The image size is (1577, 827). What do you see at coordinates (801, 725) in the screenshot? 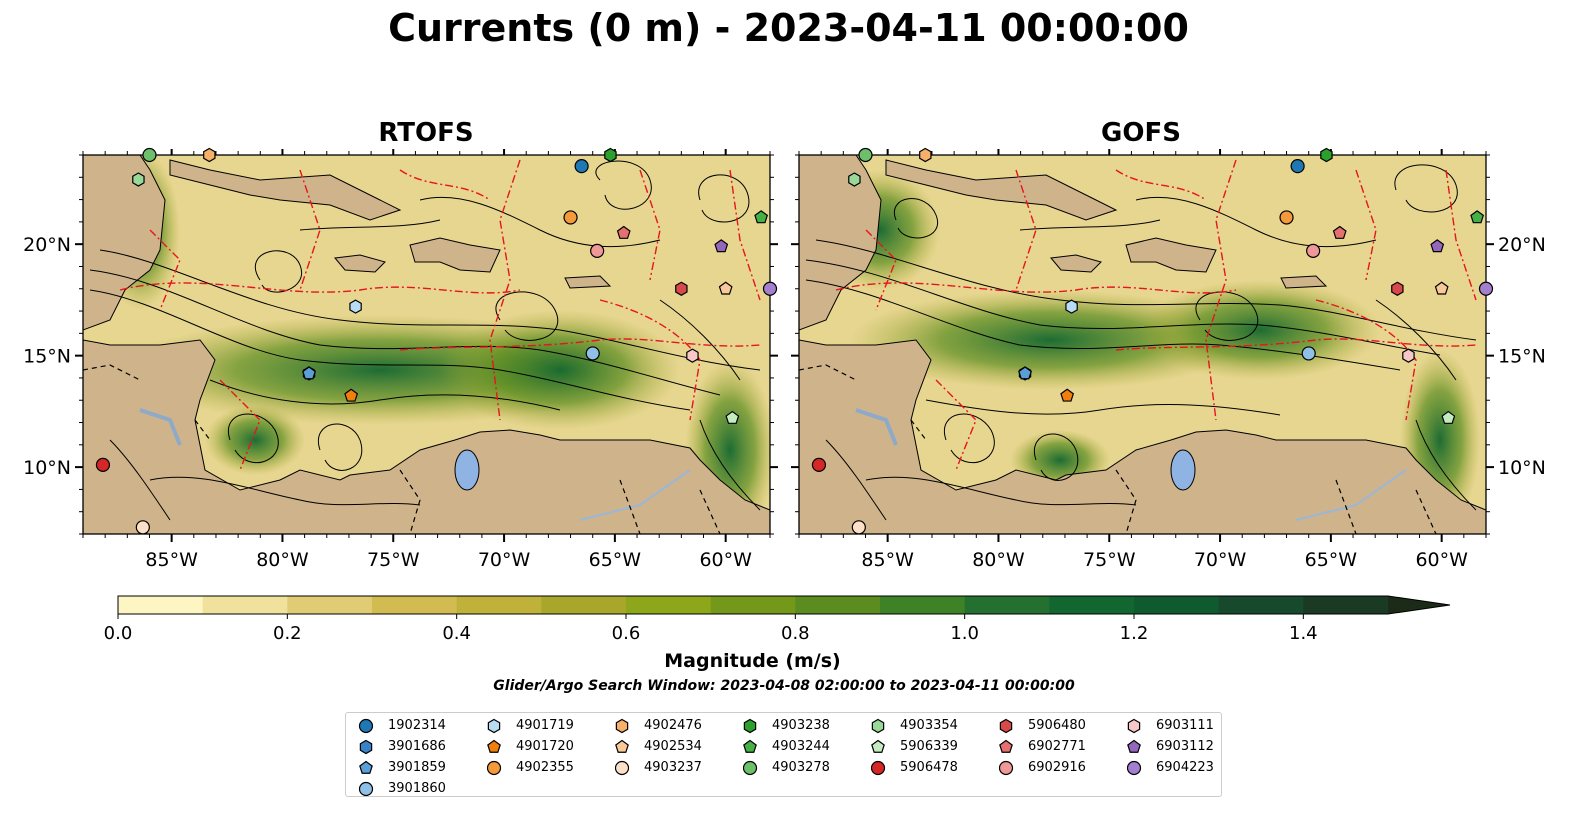
I see `legend-label: 4903238` at bounding box center [801, 725].